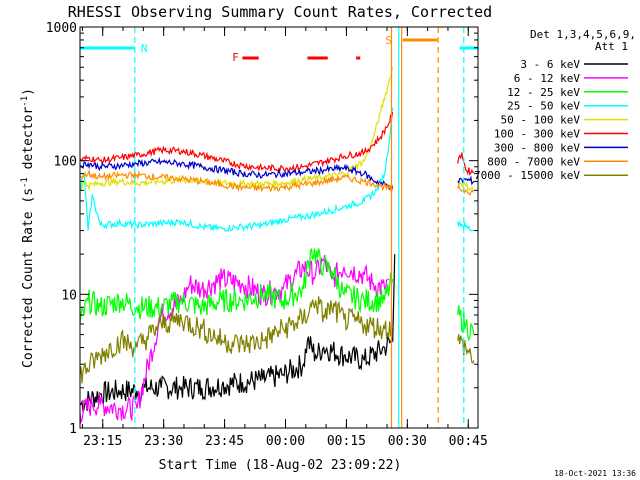 Image resolution: width=640 pixels, height=480 pixels. What do you see at coordinates (533, 161) in the screenshot?
I see `legend-label: 800 - 7000 keV` at bounding box center [533, 161].